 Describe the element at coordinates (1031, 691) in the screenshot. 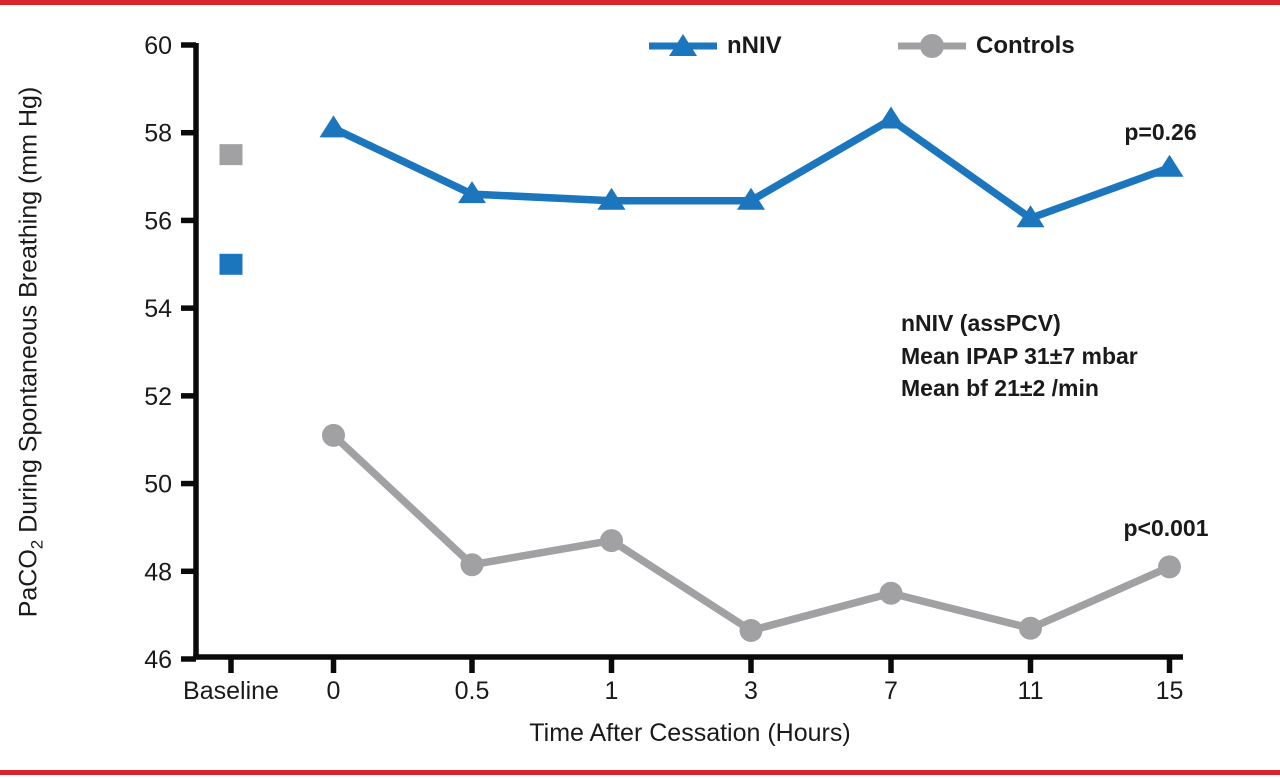

I see `x-tick-label: 11` at that location.